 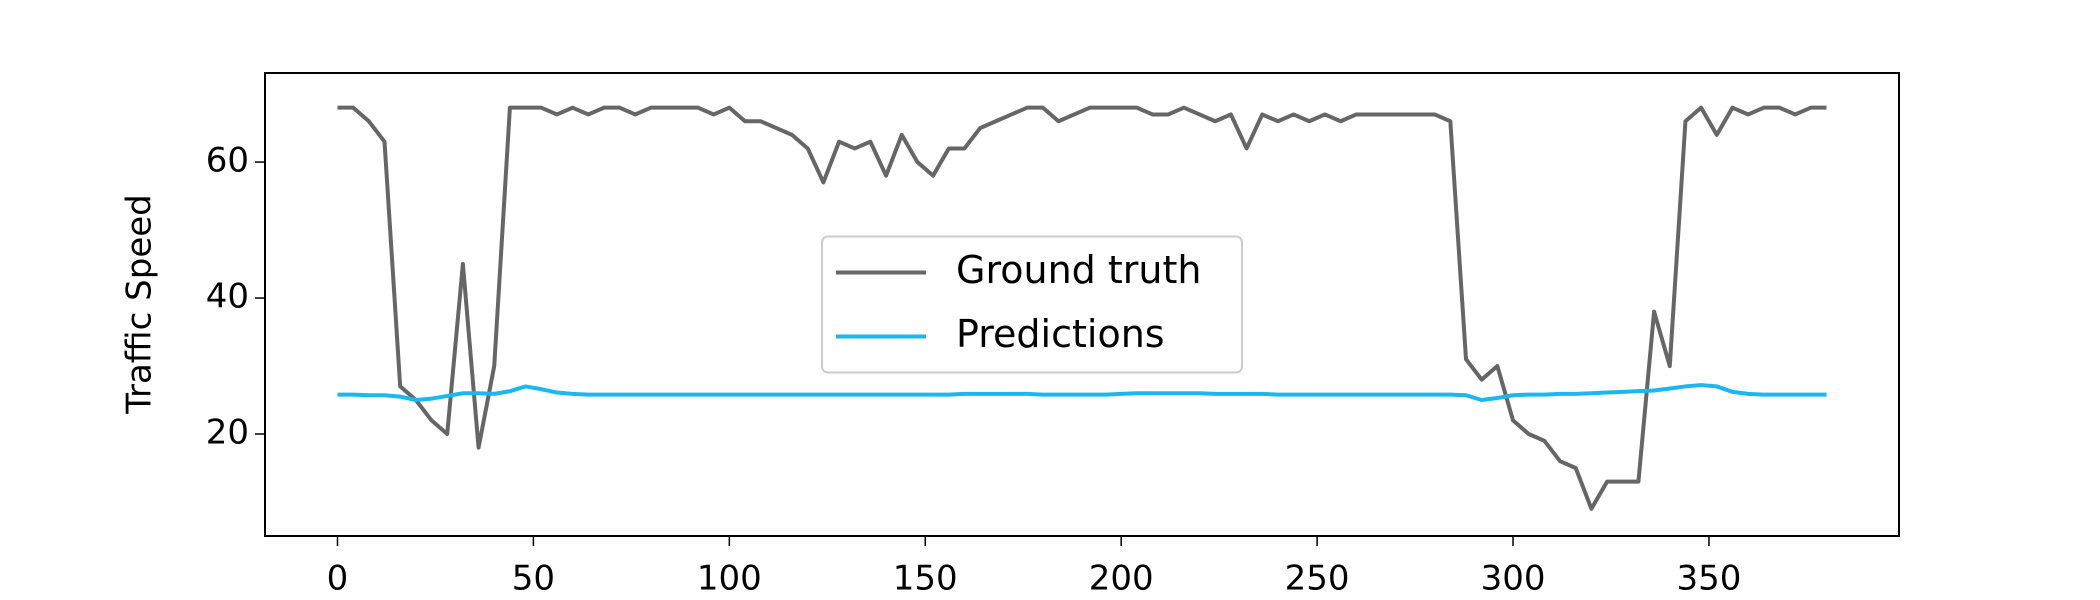 What do you see at coordinates (227, 297) in the screenshot?
I see `y-tick-label: 40` at bounding box center [227, 297].